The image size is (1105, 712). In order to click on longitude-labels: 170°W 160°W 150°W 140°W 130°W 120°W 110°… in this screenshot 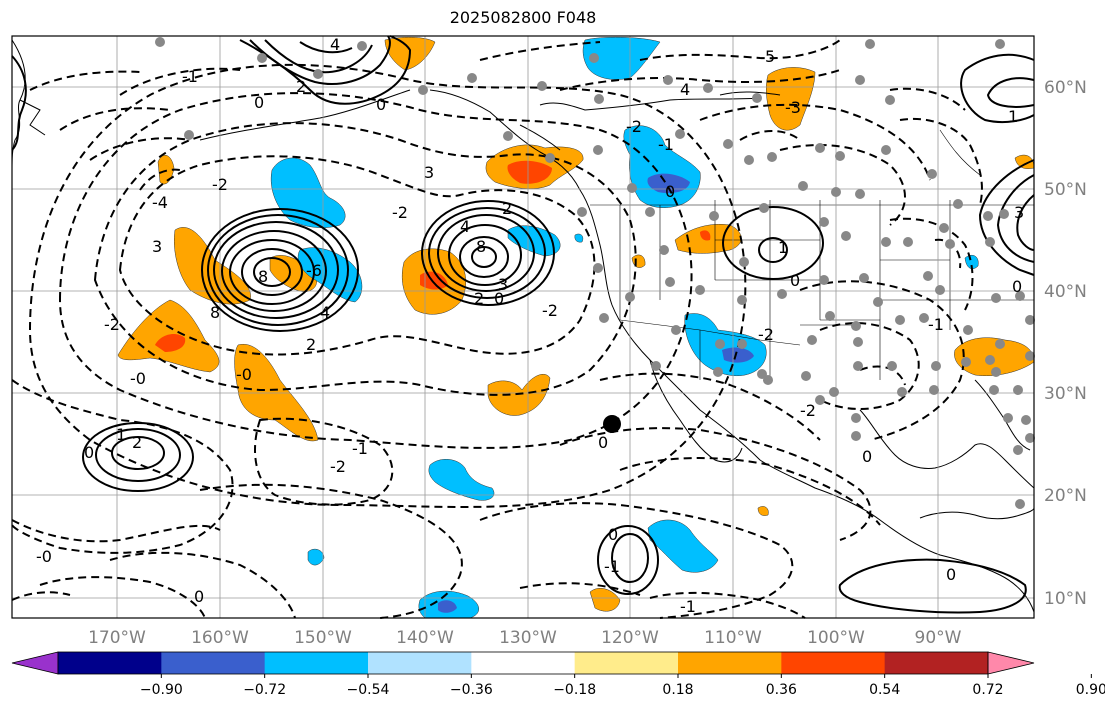, I will do `click(525, 638)`.